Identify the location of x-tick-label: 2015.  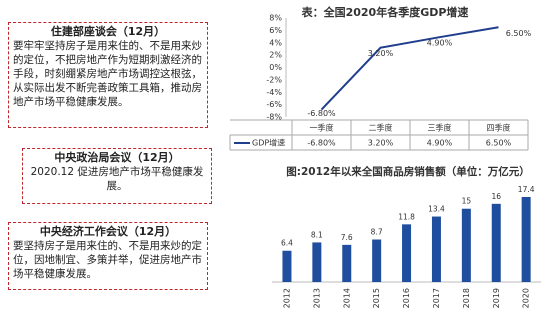
(376, 298).